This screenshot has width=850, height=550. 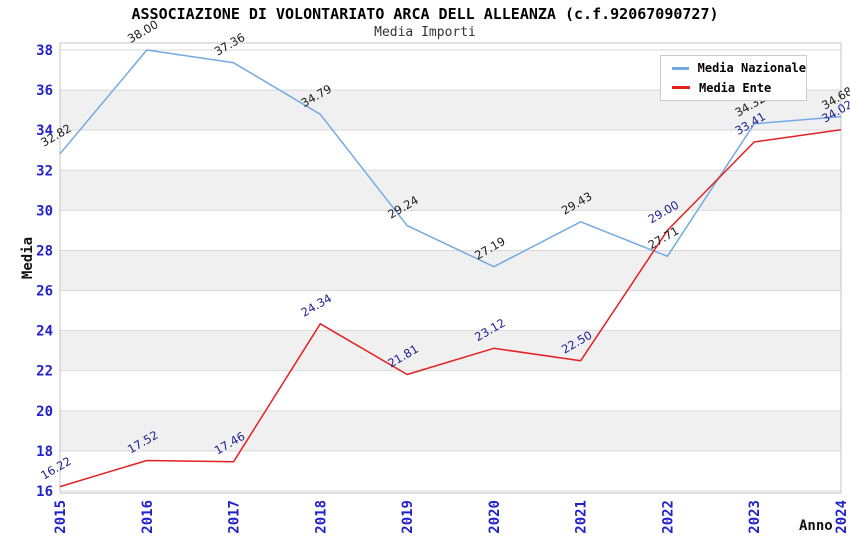 I want to click on legend-line-sample-blue-icon, so click(x=680, y=68).